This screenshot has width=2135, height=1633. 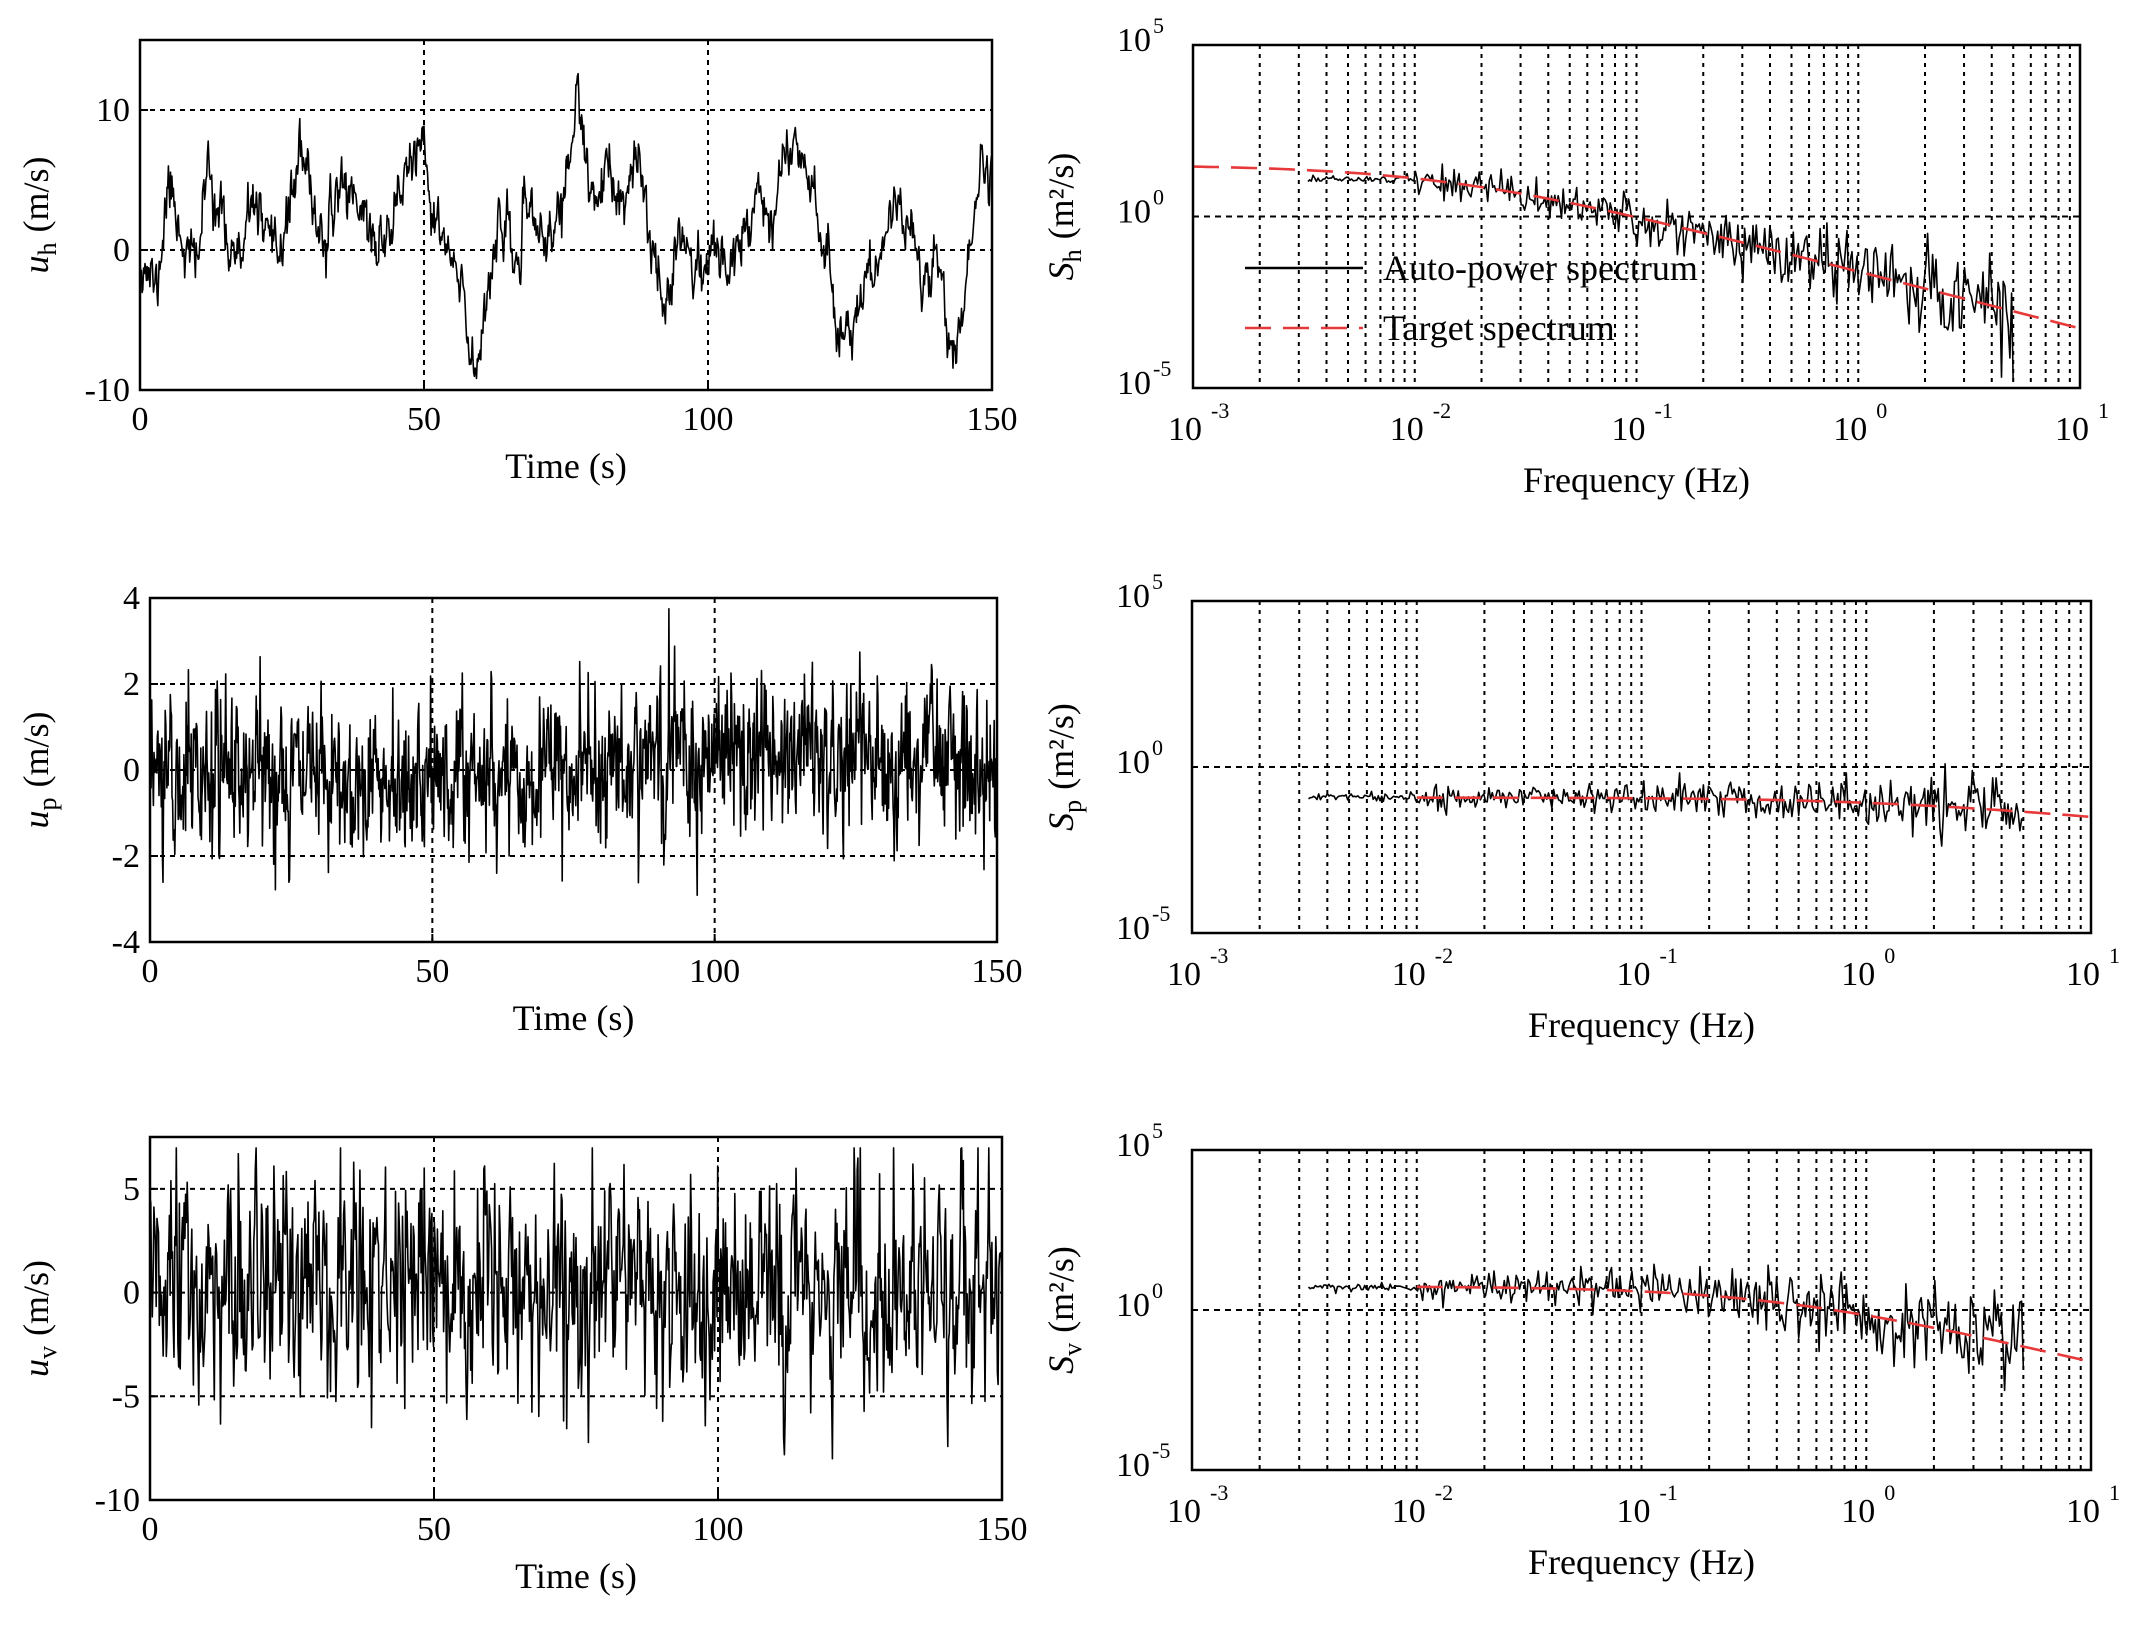 I want to click on chart-tp: 0 50 100 150 -4 -2 0 2 4 Time (s) up (m/s), so click(x=519, y=809).